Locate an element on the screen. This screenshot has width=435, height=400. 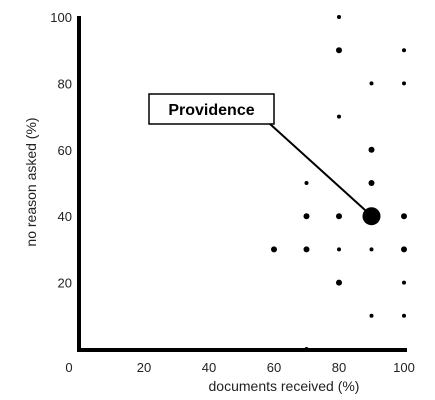
x-tick-label: 100 is located at coordinates (404, 367).